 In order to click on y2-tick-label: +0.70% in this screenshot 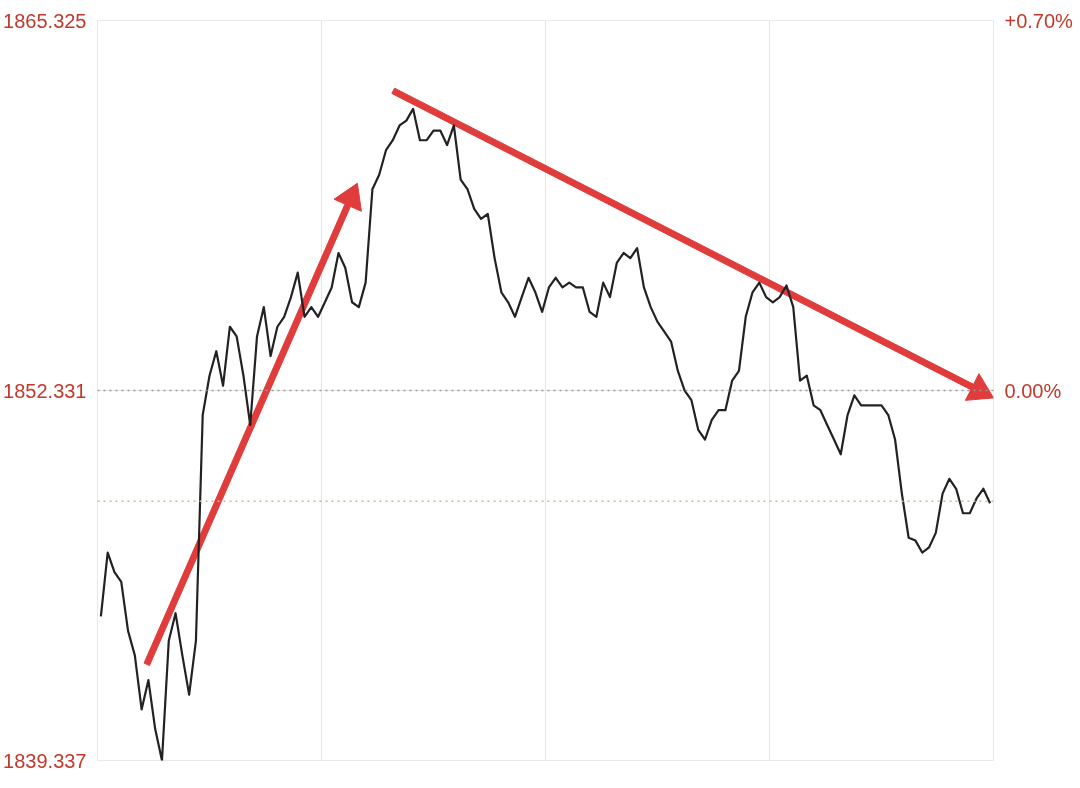, I will do `click(1039, 20)`.